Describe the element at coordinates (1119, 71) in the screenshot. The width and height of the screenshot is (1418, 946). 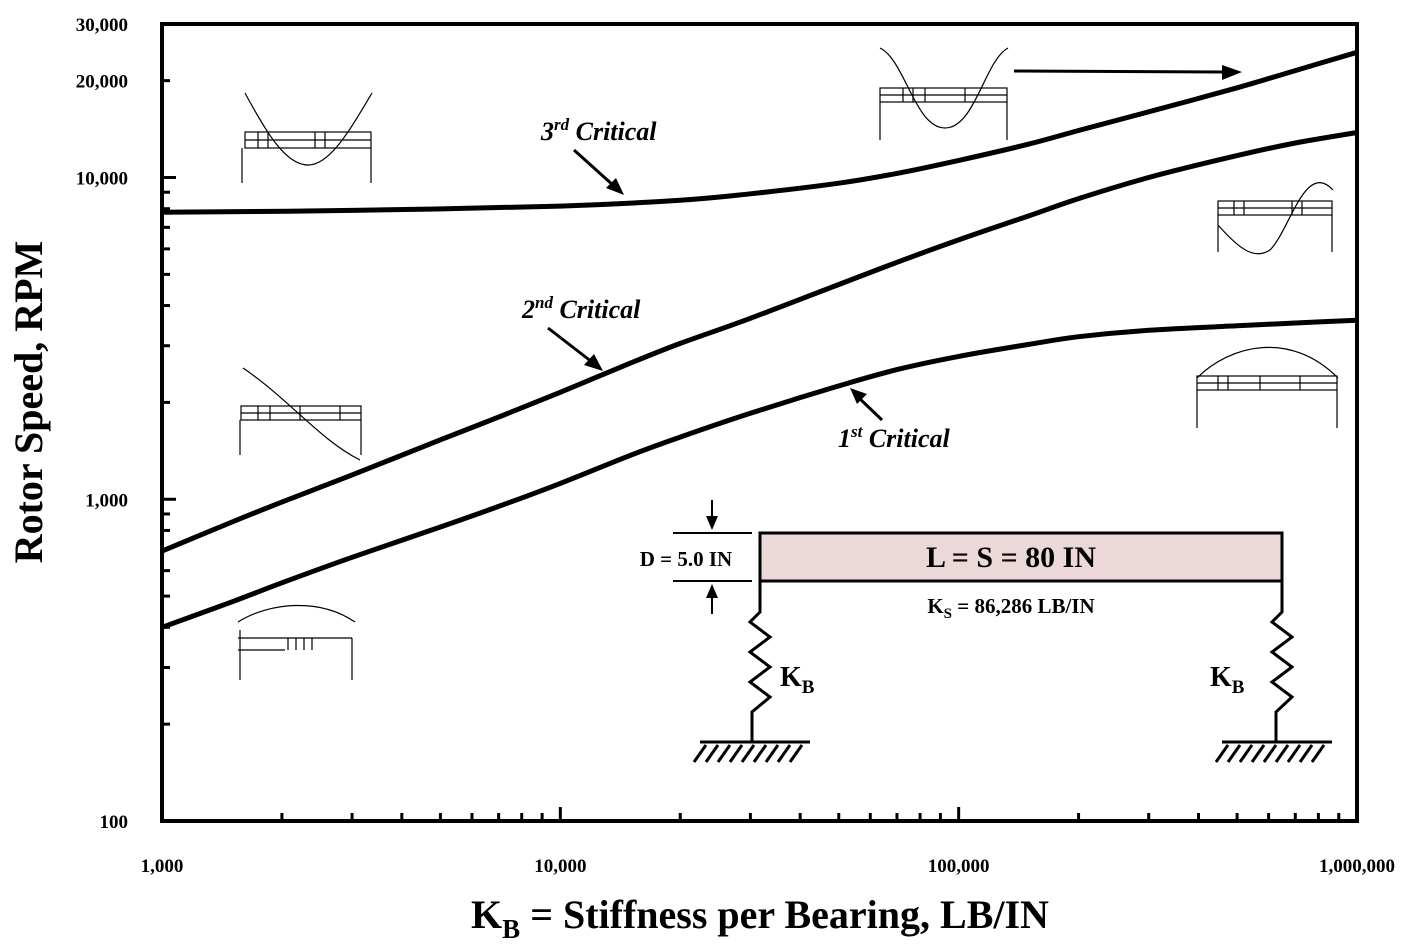
I see `mode-shape-arrow` at that location.